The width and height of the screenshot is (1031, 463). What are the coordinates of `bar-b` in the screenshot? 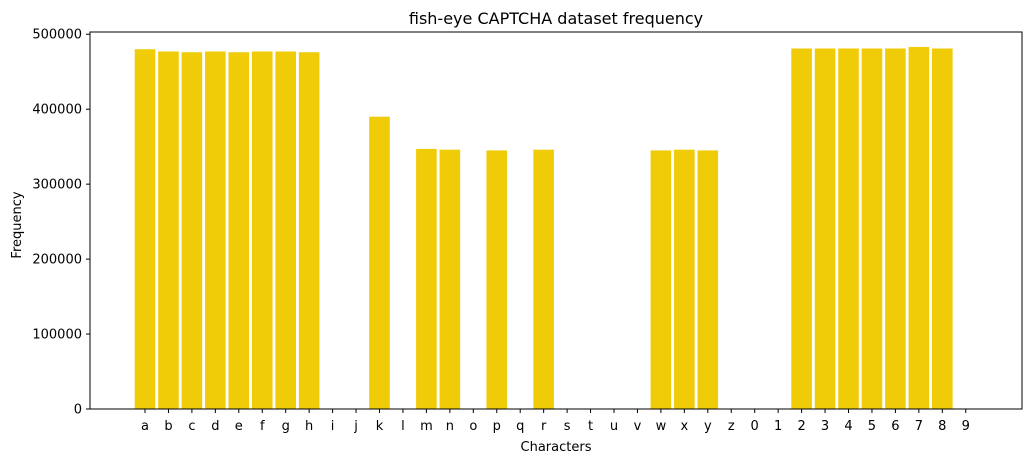 It's located at (168, 230).